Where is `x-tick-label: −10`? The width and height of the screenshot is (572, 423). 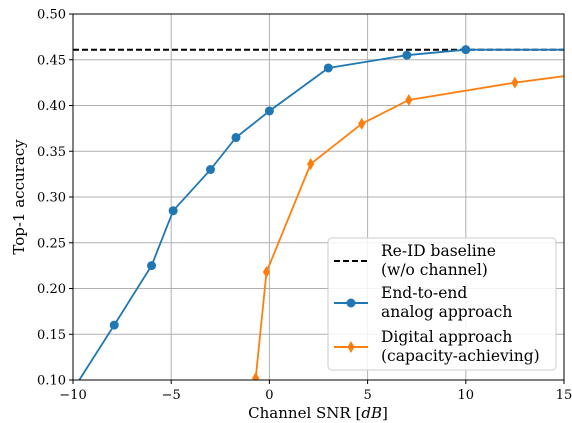
x-tick-label: −10 is located at coordinates (72, 395).